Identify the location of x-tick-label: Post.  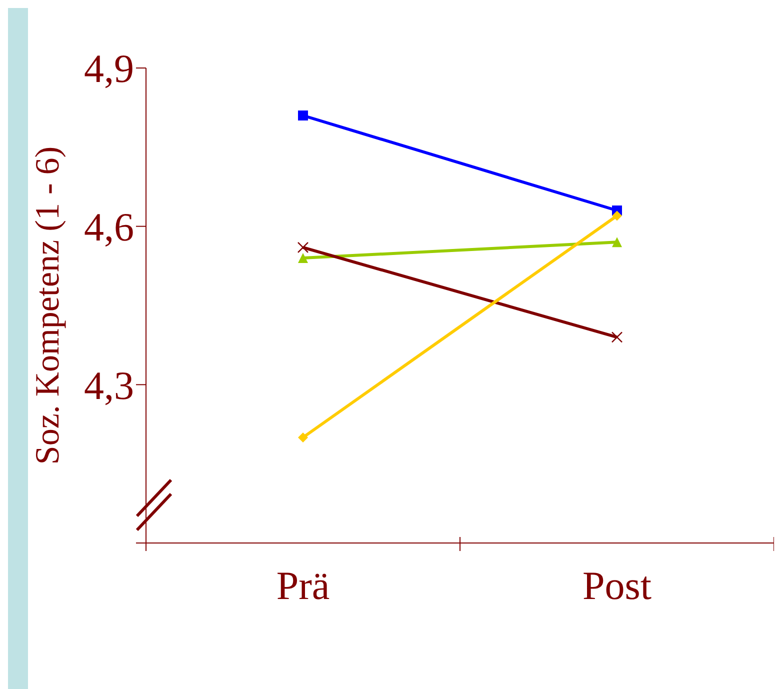
(617, 585).